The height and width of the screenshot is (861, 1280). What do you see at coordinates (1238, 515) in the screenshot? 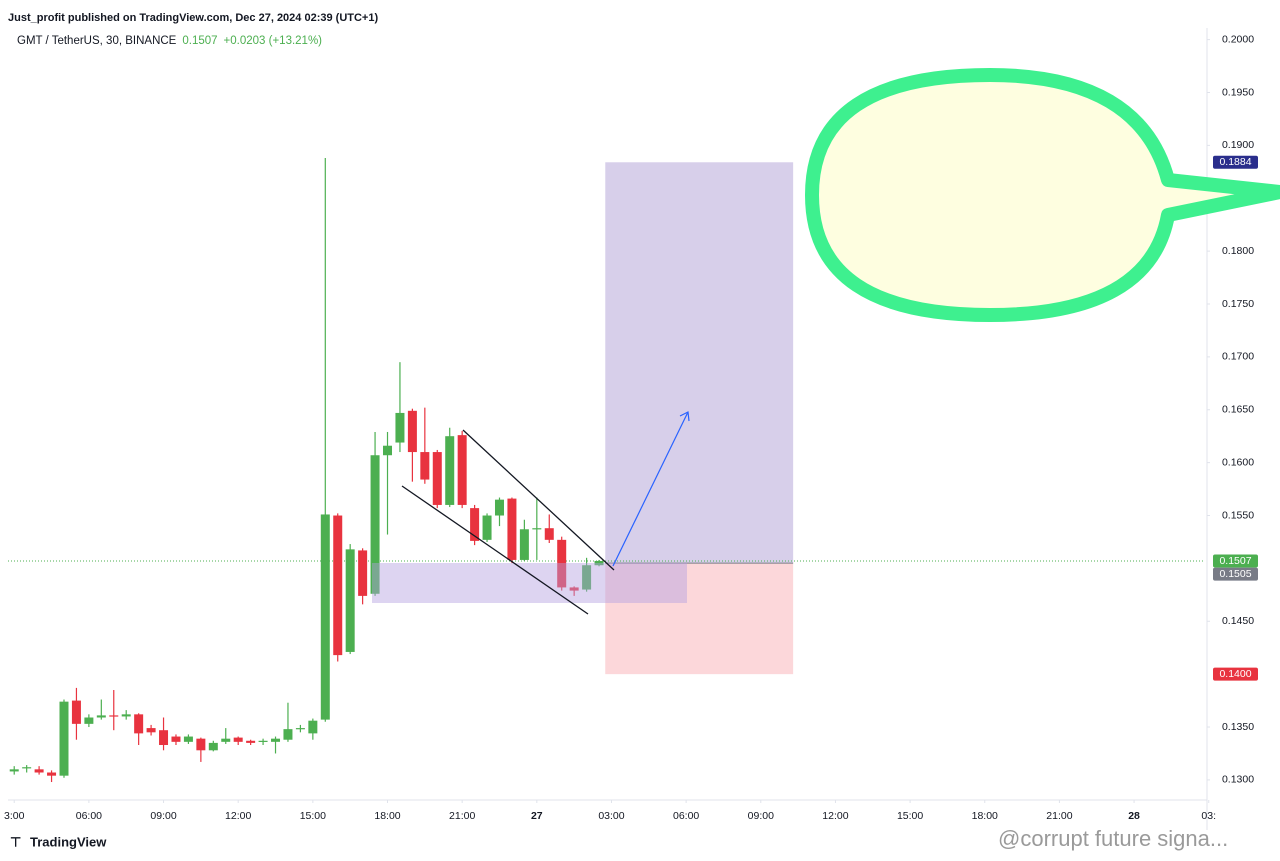
I see `y-tick-label: 0.1550` at bounding box center [1238, 515].